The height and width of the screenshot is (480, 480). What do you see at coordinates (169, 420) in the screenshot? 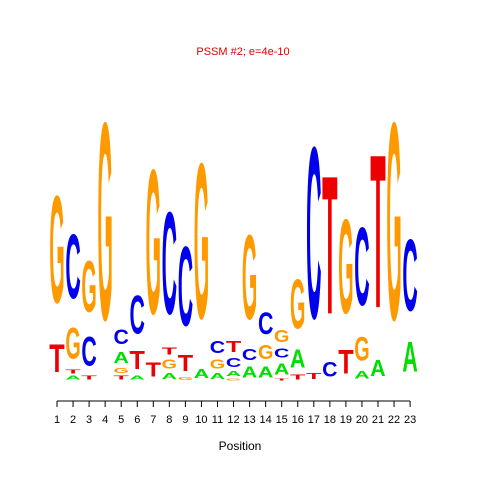
I see `x-tick-label: 8` at bounding box center [169, 420].